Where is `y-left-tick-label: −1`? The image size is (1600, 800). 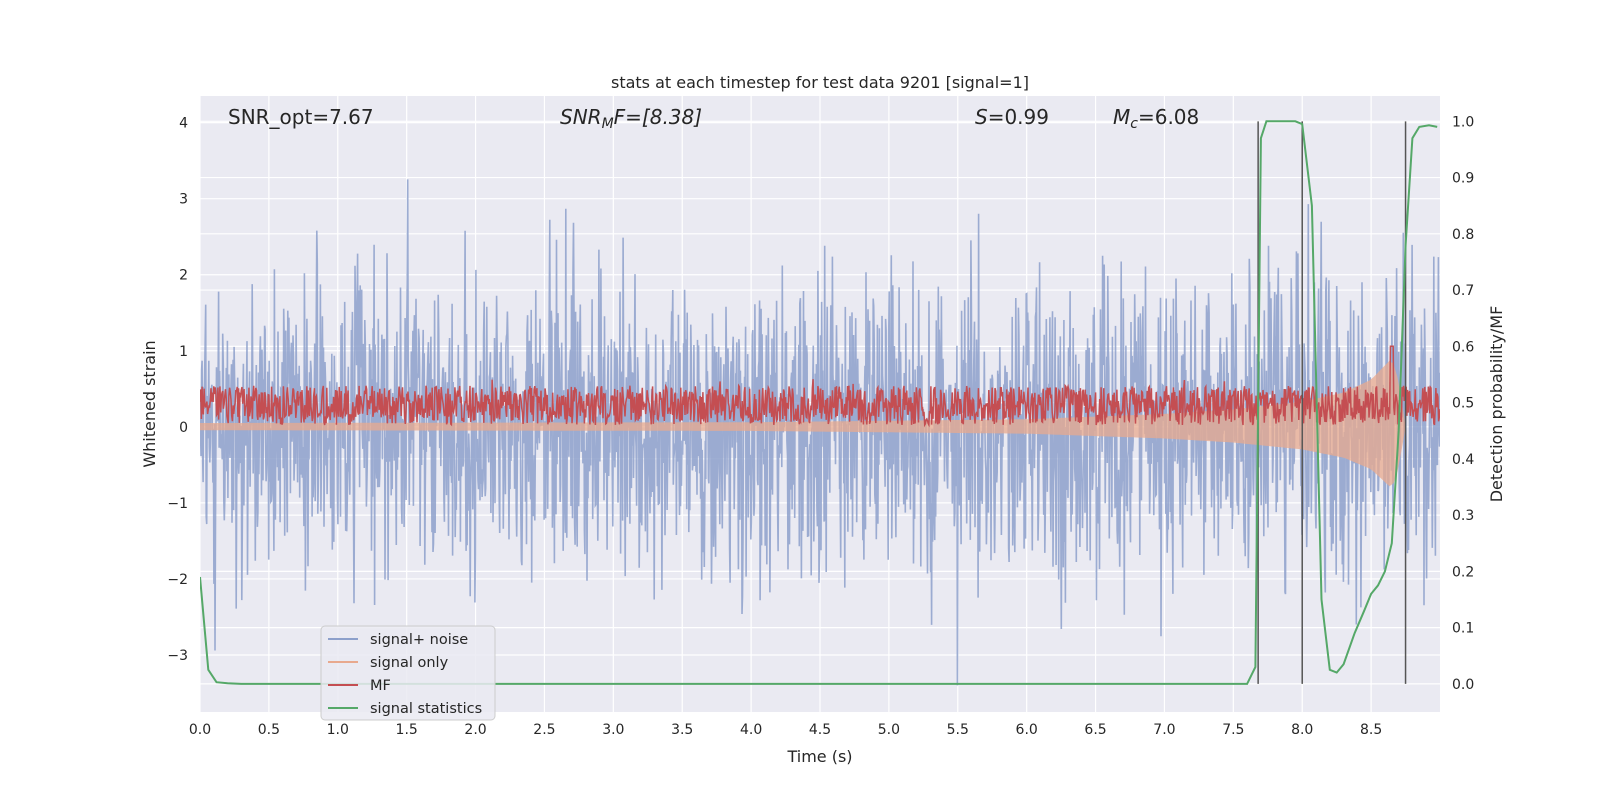 y-left-tick-label: −1 is located at coordinates (177, 504).